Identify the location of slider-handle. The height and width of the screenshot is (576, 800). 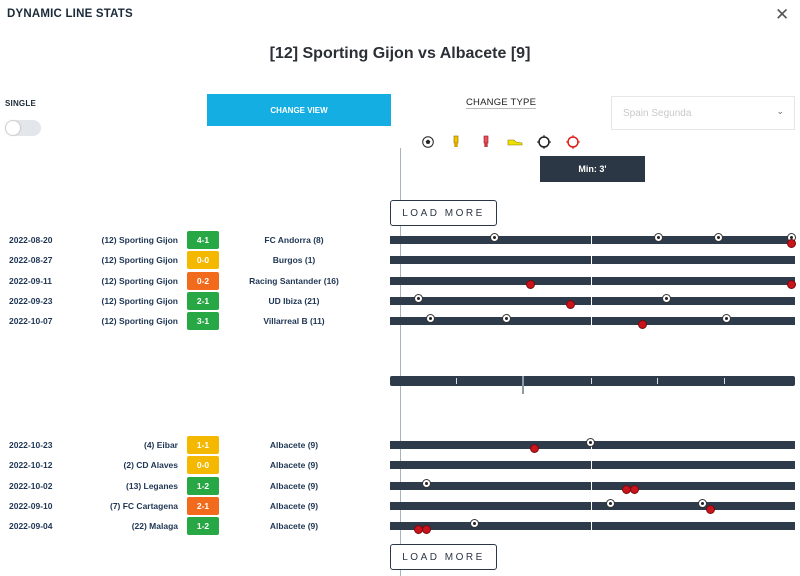
(523, 385).